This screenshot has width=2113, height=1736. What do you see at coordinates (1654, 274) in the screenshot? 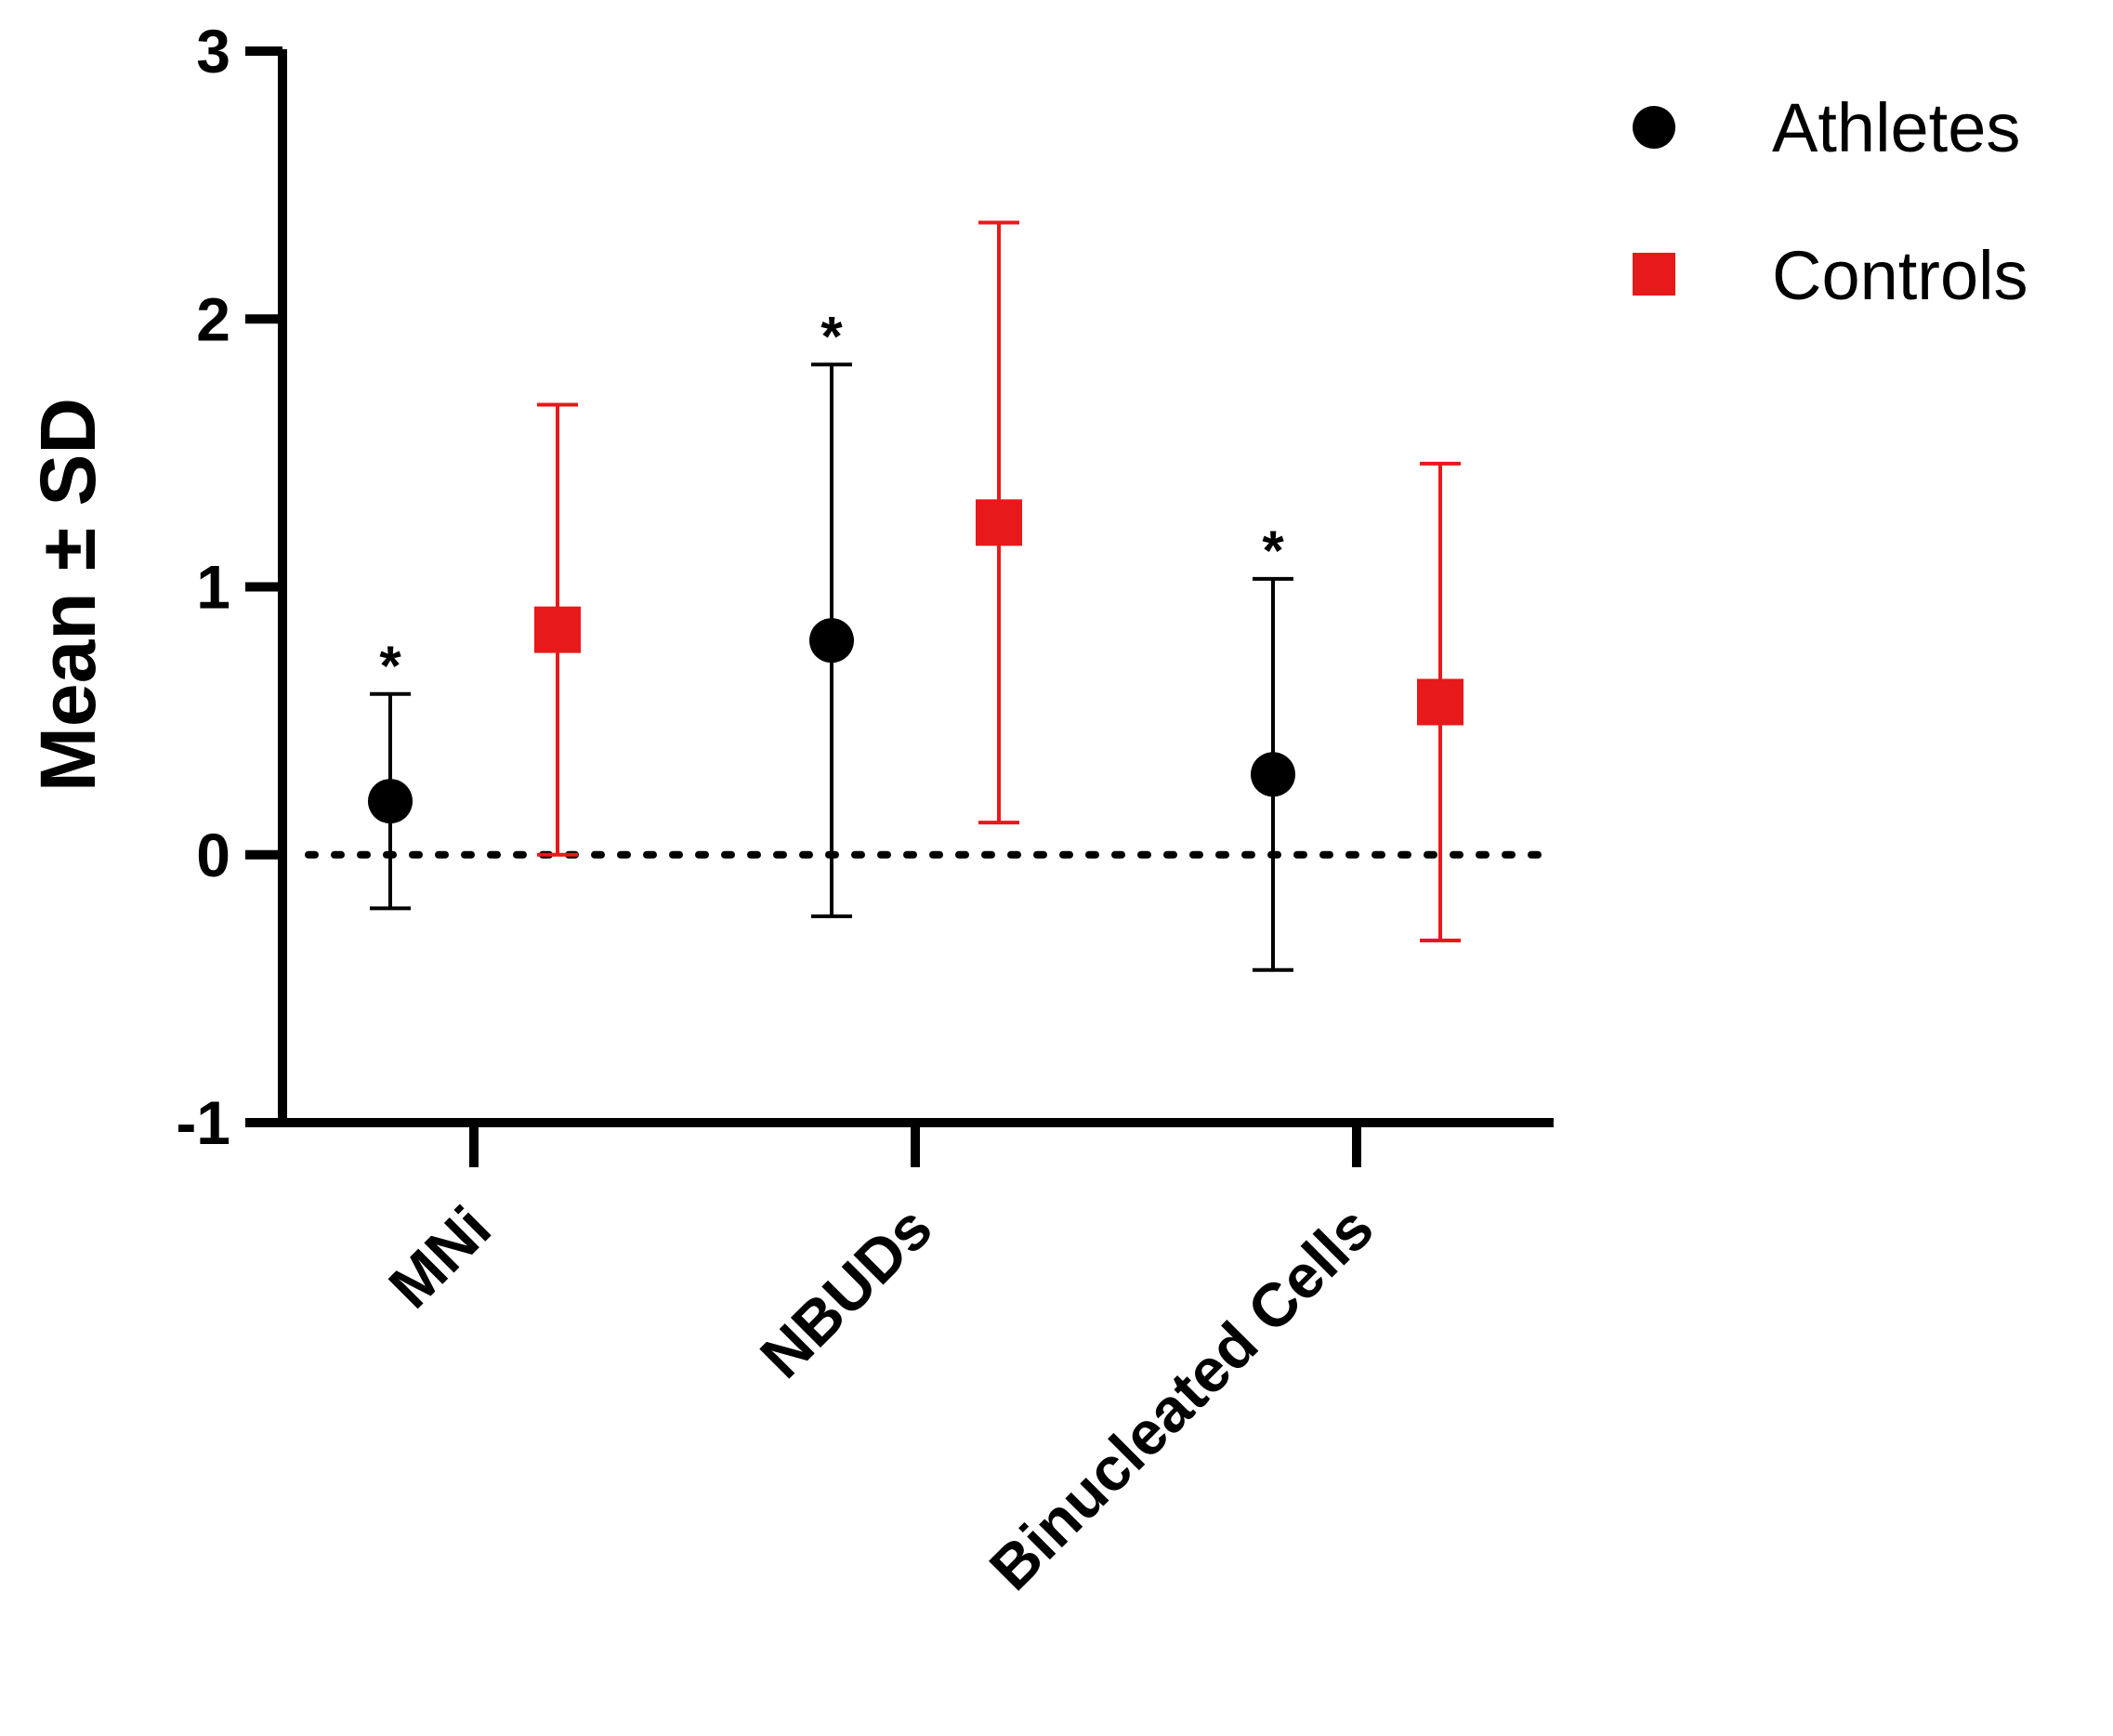
I see `legend-controls-marker` at bounding box center [1654, 274].